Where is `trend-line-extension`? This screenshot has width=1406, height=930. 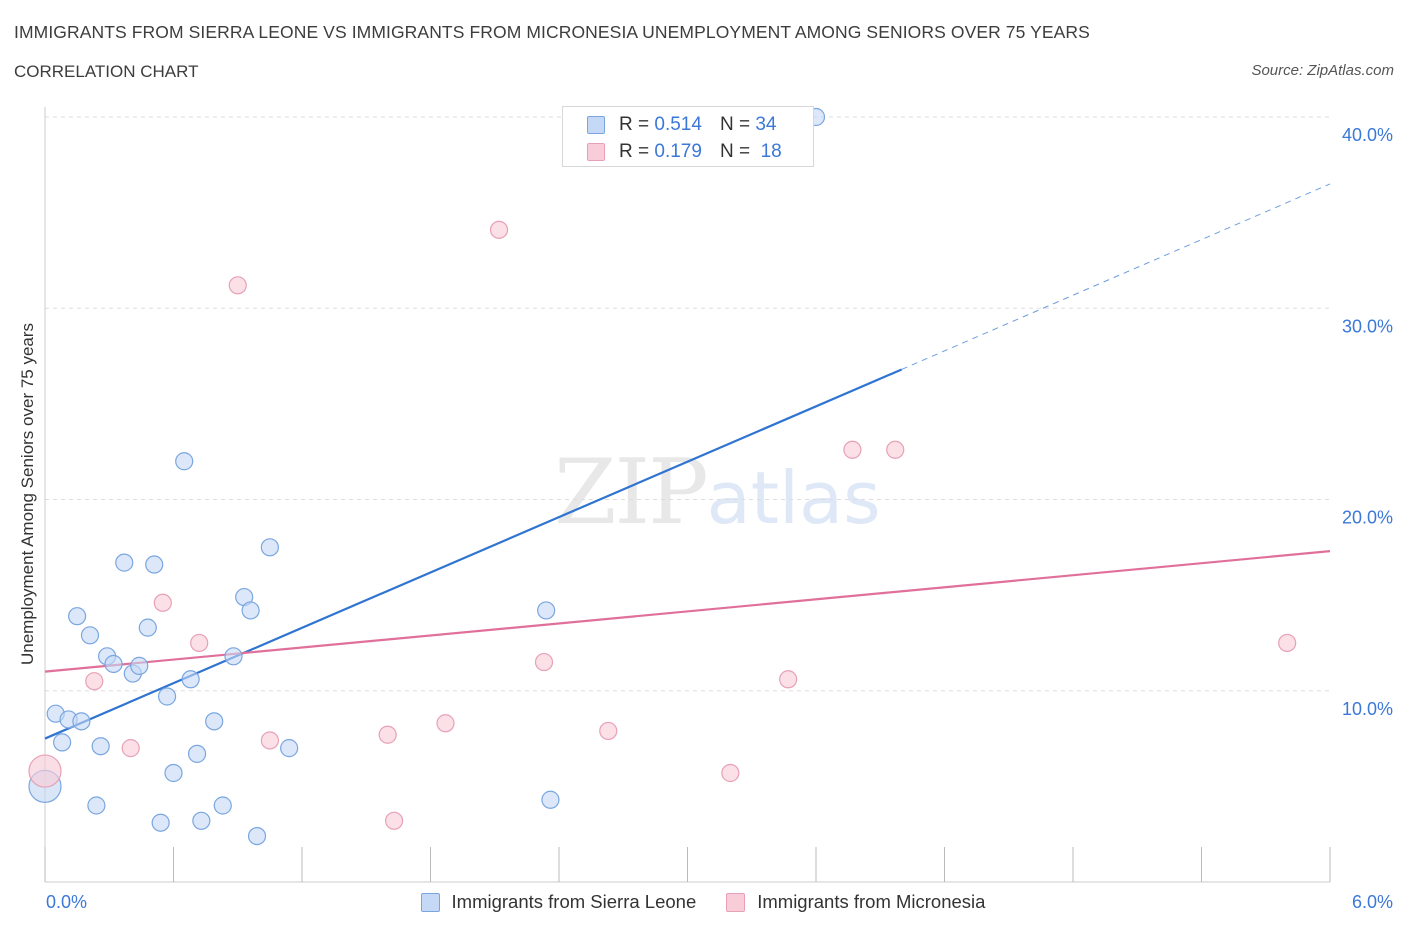
trend-line-extension is located at coordinates (1116, 276).